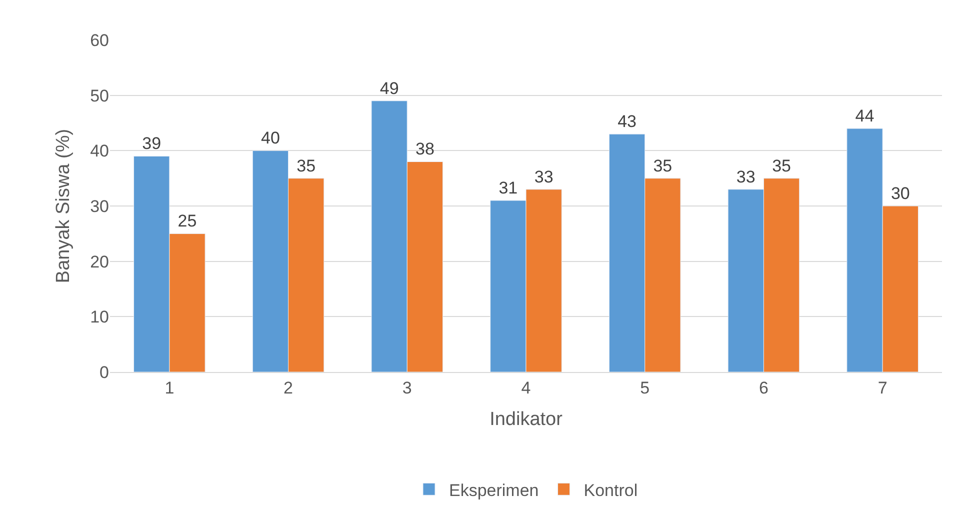 The height and width of the screenshot is (519, 957). What do you see at coordinates (99, 40) in the screenshot?
I see `y-tick-label: 60` at bounding box center [99, 40].